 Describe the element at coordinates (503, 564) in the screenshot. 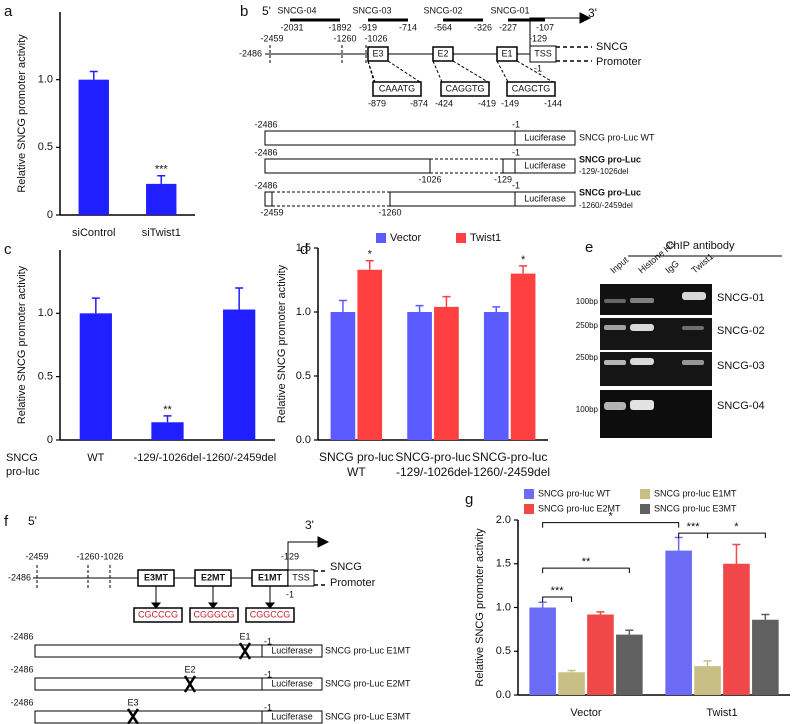

I see `y-tick-label: 1.5` at that location.